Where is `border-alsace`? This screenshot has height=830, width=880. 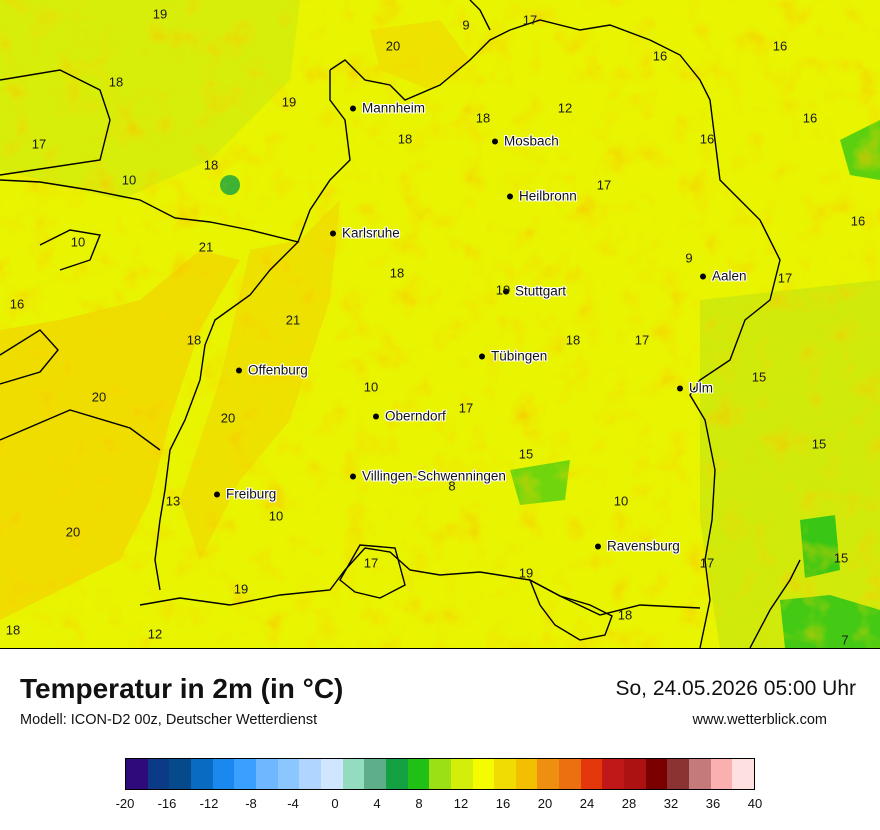 border-alsace is located at coordinates (70, 250).